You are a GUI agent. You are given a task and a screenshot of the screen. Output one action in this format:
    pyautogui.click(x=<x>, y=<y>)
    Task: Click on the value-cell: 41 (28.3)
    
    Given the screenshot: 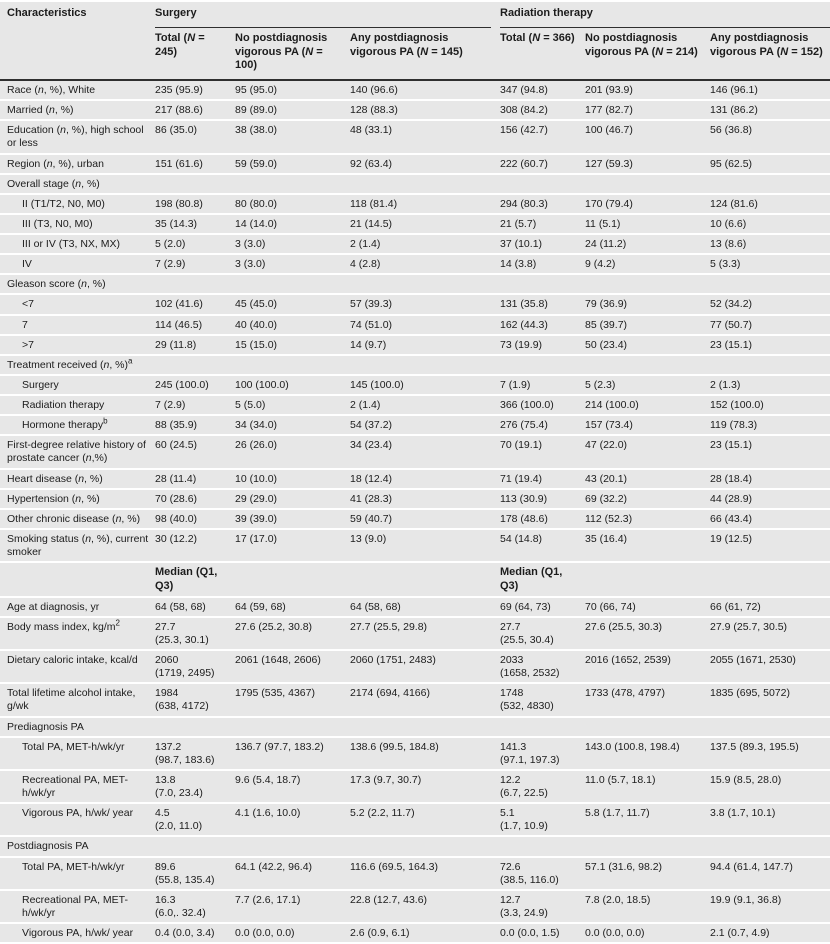 What is the action you would take?
    pyautogui.click(x=425, y=499)
    